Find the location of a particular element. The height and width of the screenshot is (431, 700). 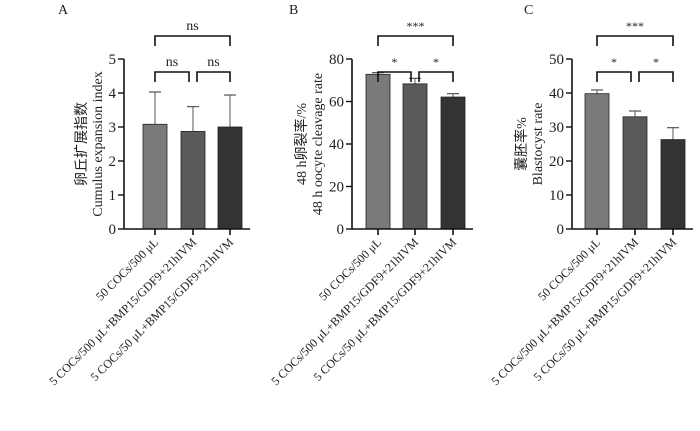

y-axis-label-en: 48 h oocyte cleavage rate is located at coordinates (318, 144).